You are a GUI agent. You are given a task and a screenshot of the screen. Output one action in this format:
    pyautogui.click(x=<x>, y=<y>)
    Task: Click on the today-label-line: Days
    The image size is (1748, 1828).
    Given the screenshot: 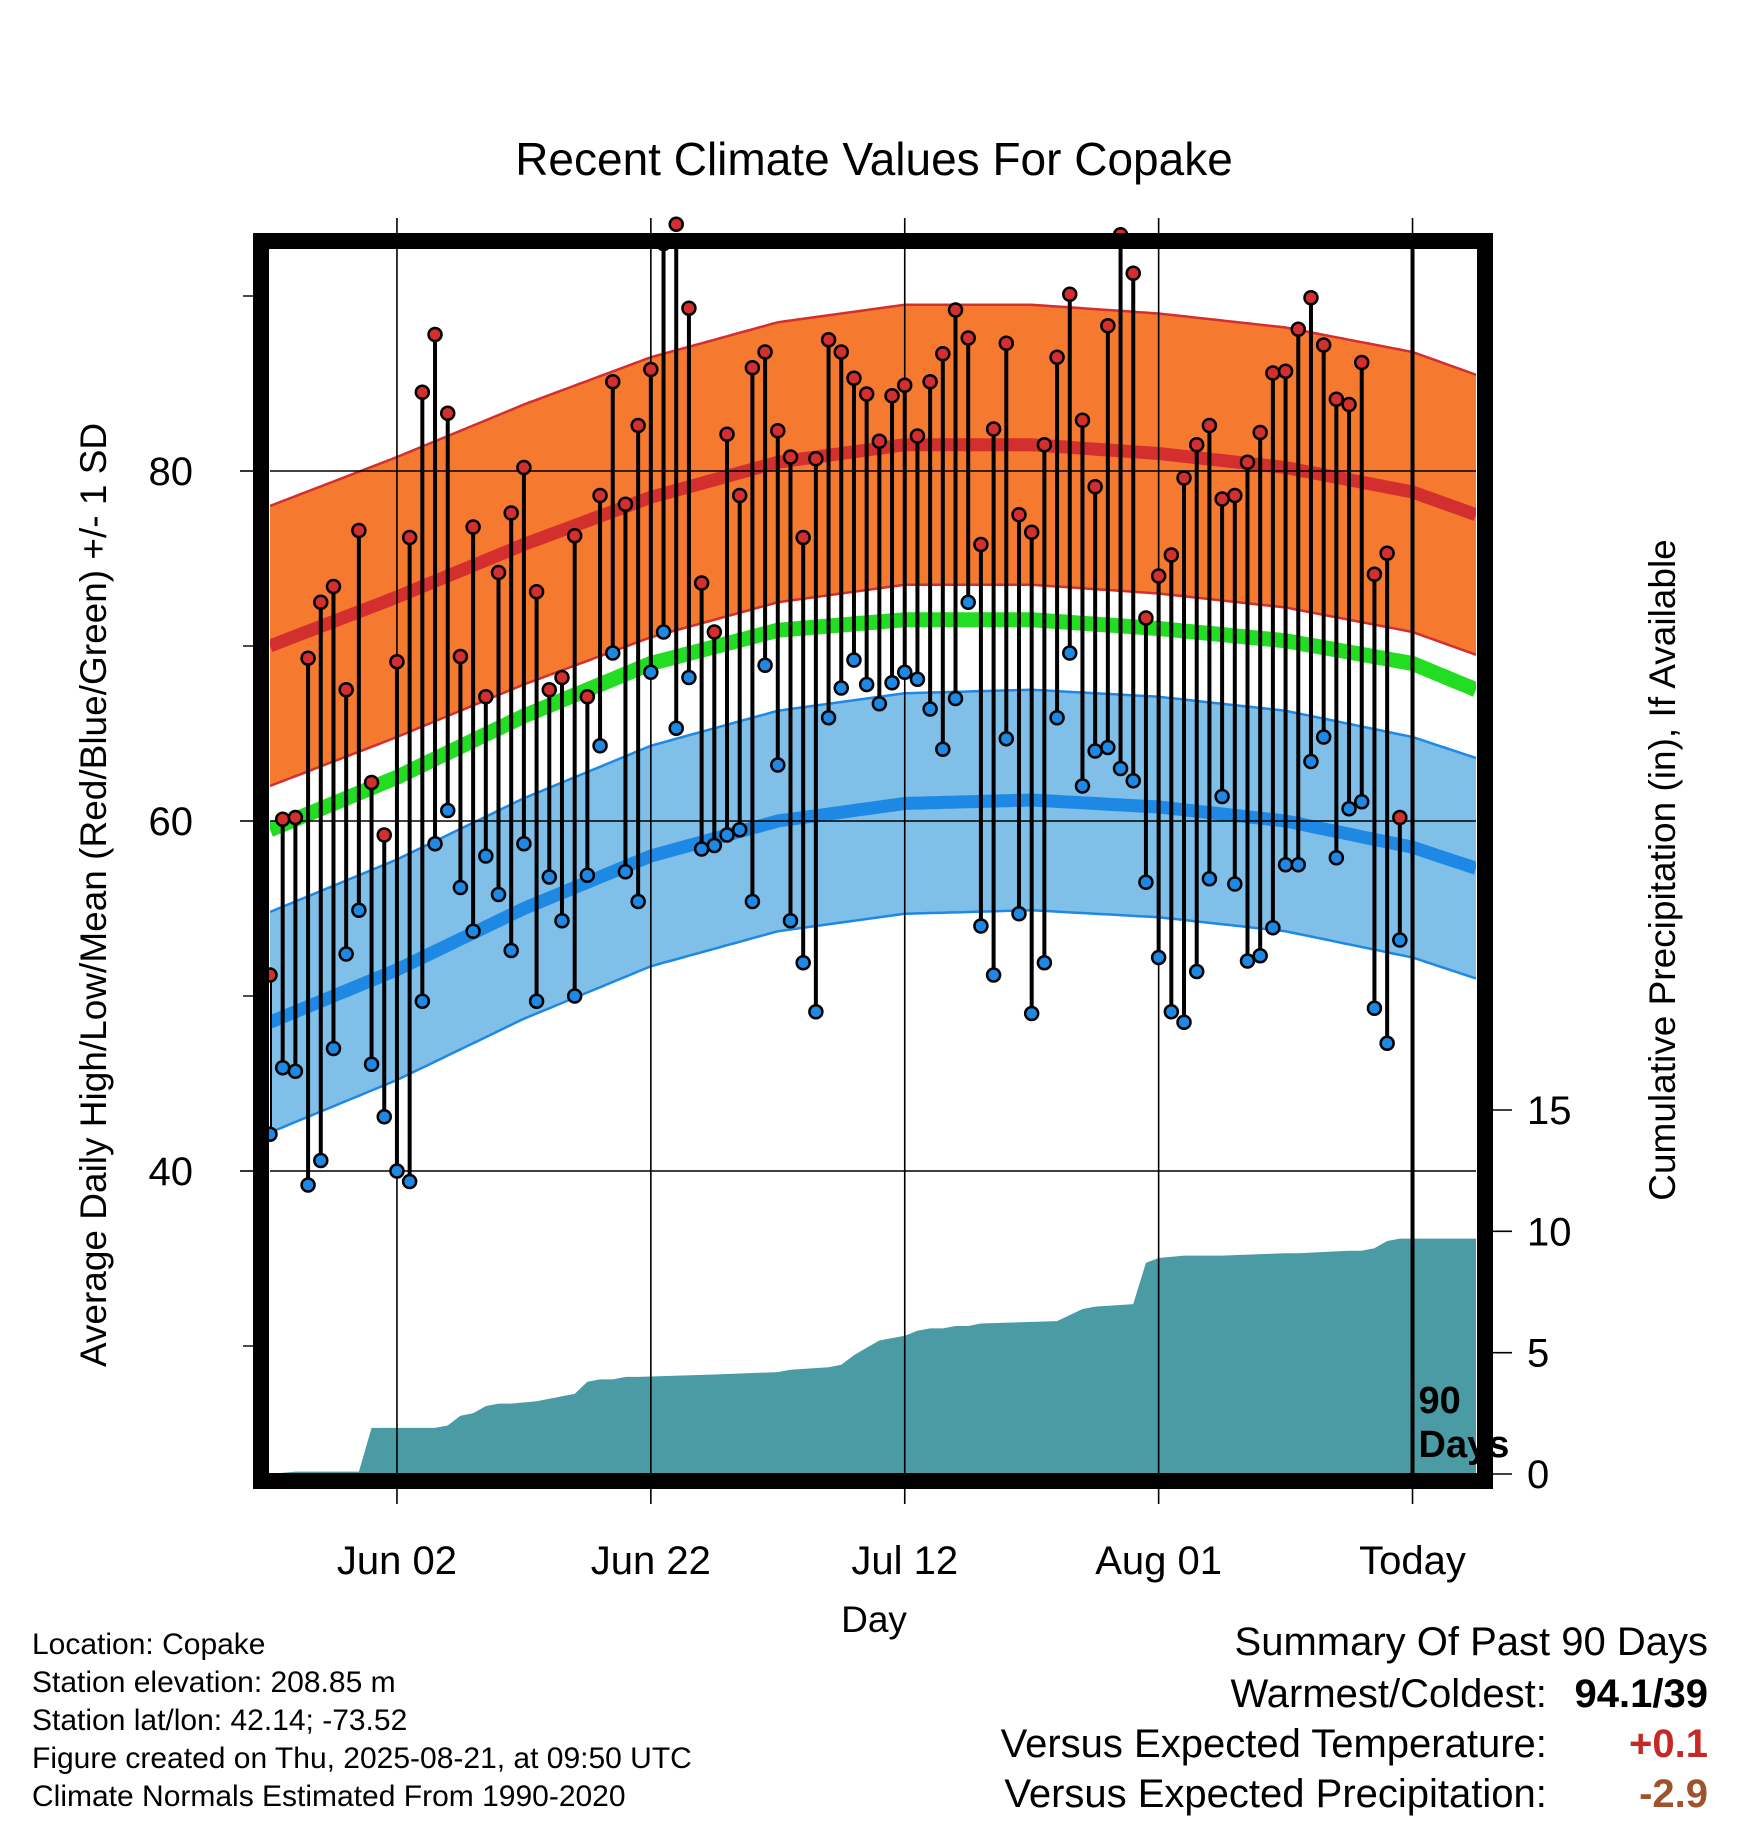 What is the action you would take?
    pyautogui.click(x=1464, y=1445)
    